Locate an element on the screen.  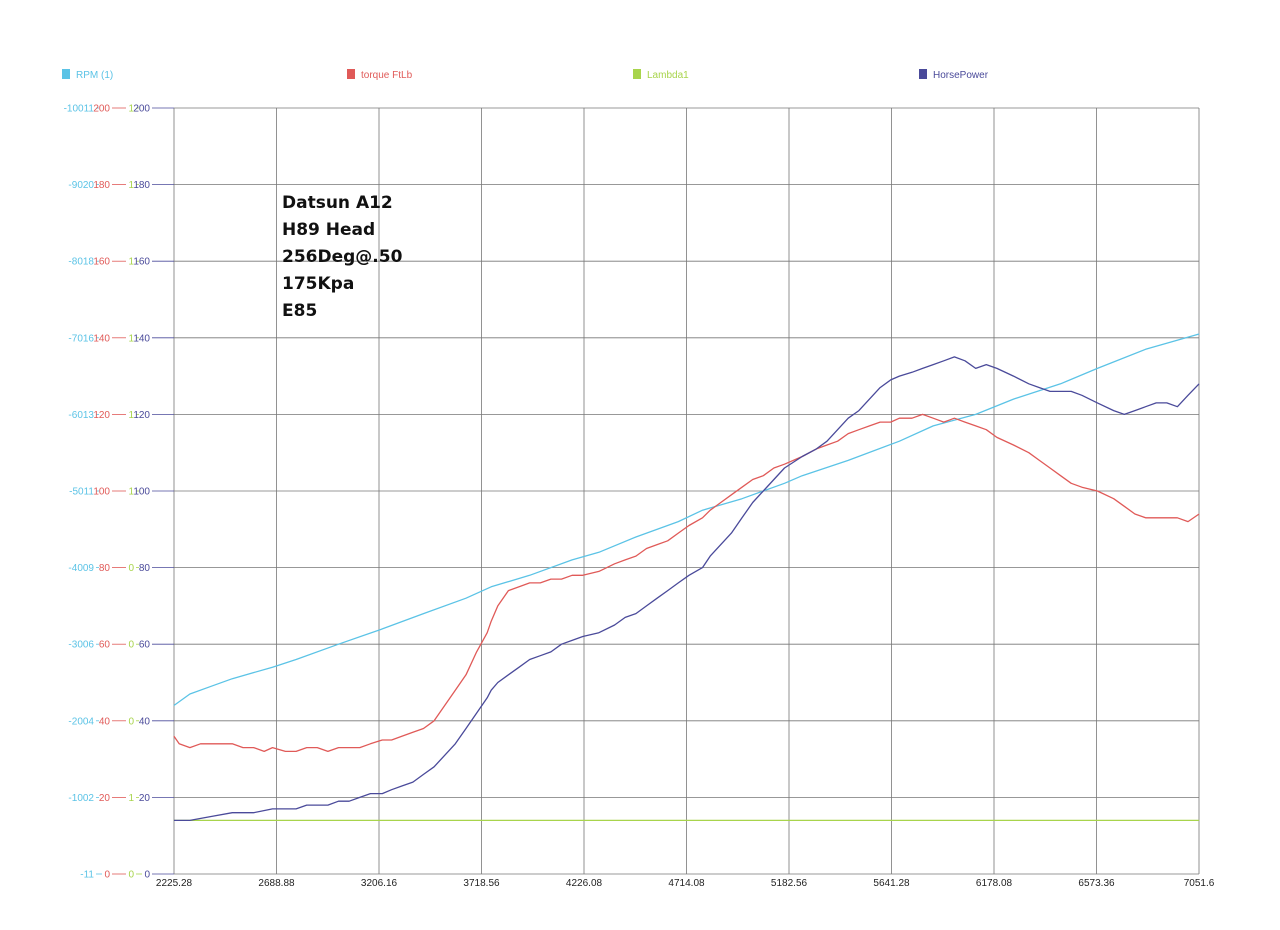
annotation-block: Datsun A12 H89 Head 256Deg@.50 175Kpa E85 is located at coordinates (342, 257).